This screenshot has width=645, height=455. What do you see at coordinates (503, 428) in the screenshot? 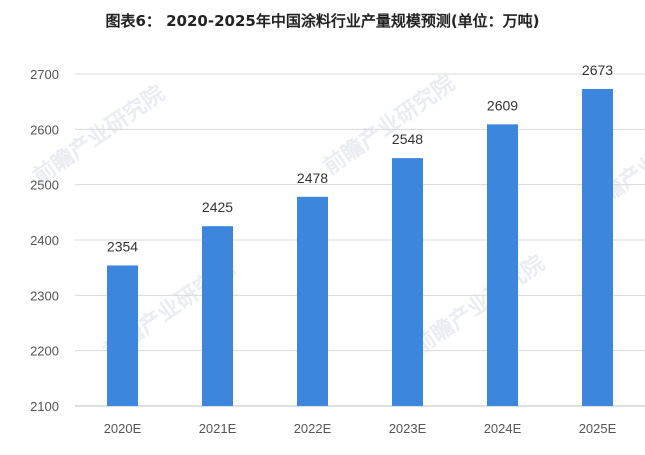
I see `x-tick-label: 2024E` at bounding box center [503, 428].